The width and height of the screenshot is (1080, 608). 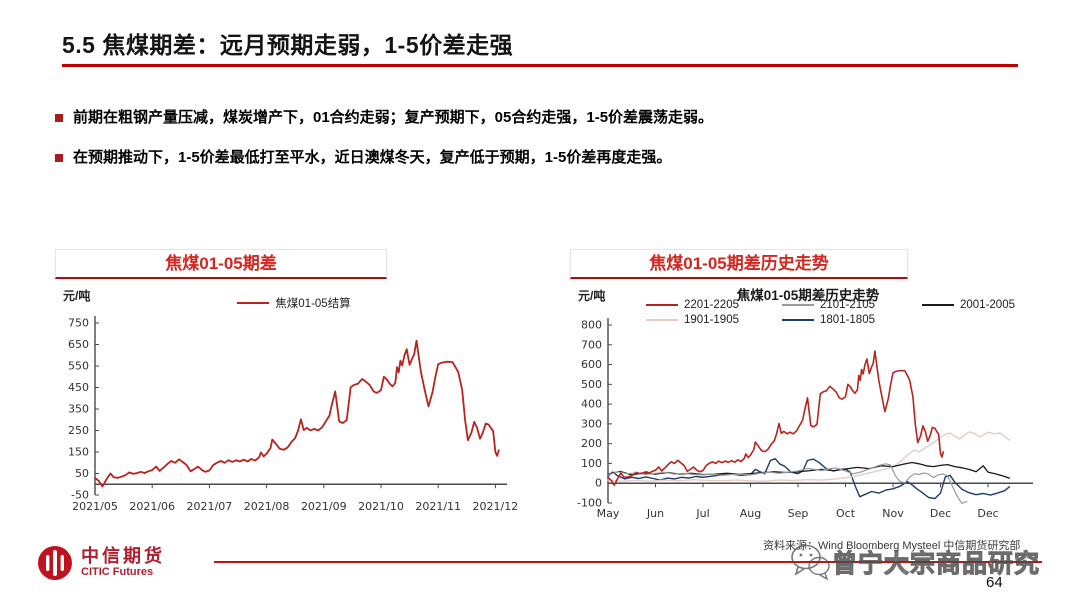 What do you see at coordinates (628, 562) in the screenshot?
I see `footer-divider` at bounding box center [628, 562].